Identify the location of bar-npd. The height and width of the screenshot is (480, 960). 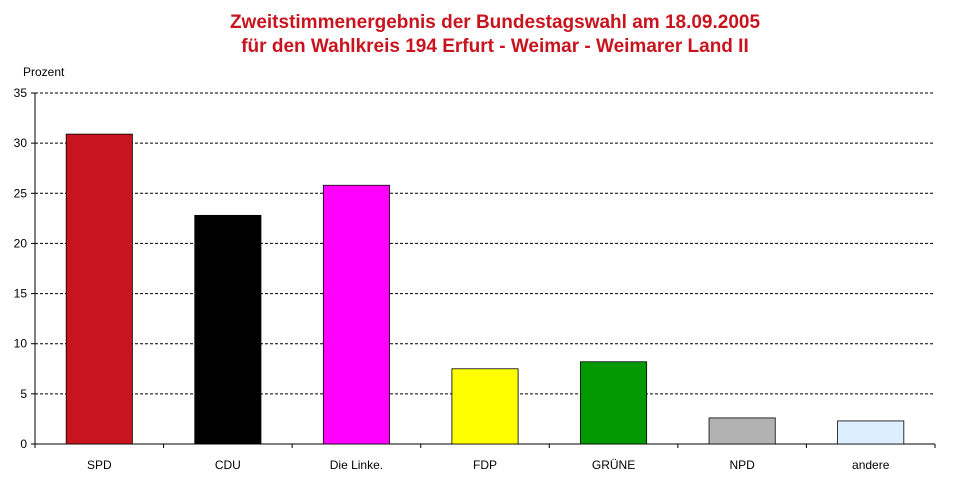
(742, 431).